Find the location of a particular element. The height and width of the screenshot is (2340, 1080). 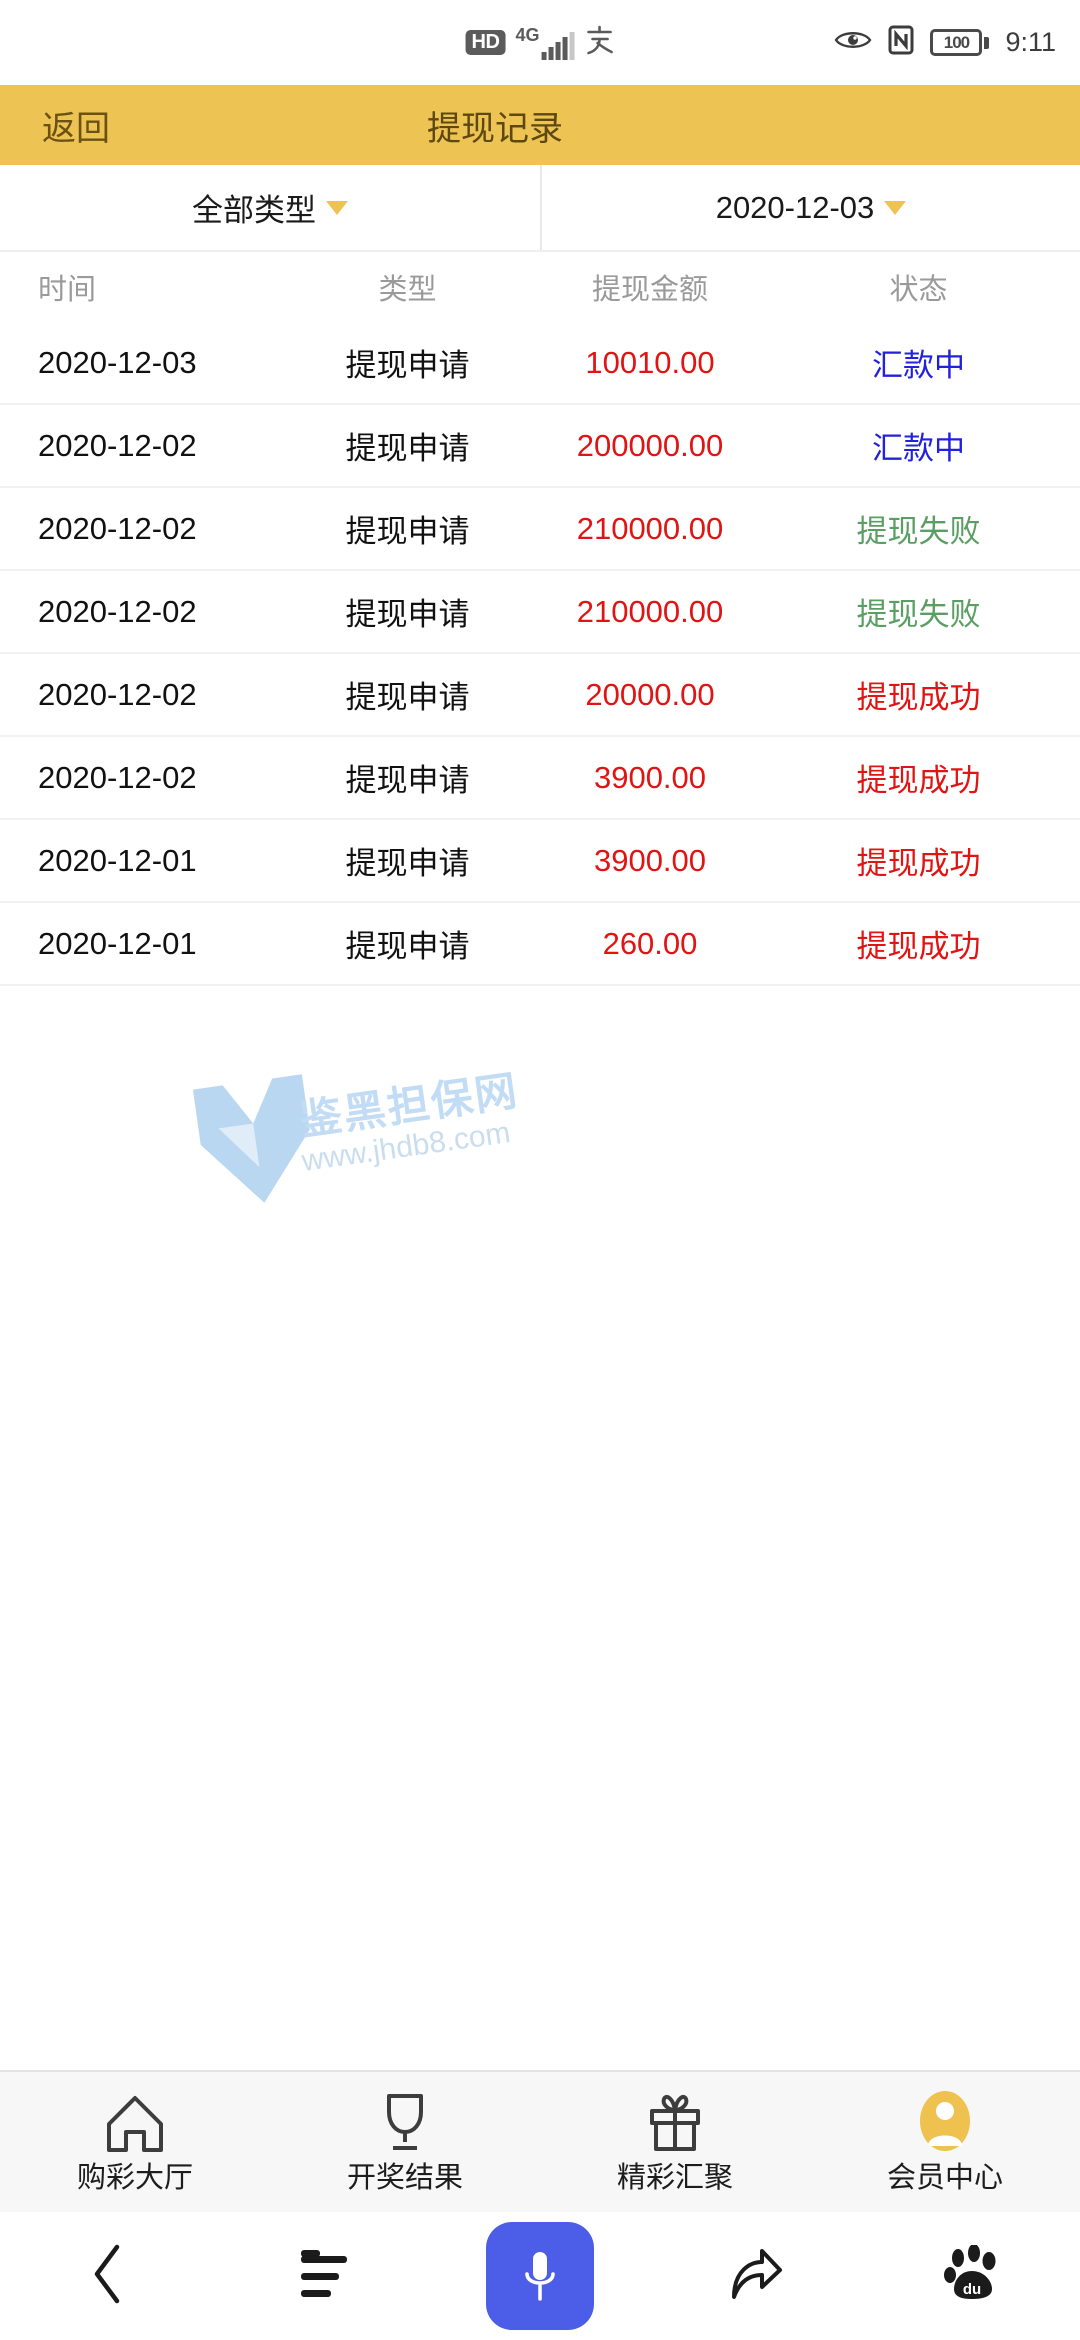

app-bottom-nav: 购彩大厅 开奖结果 is located at coordinates (540, 2141).